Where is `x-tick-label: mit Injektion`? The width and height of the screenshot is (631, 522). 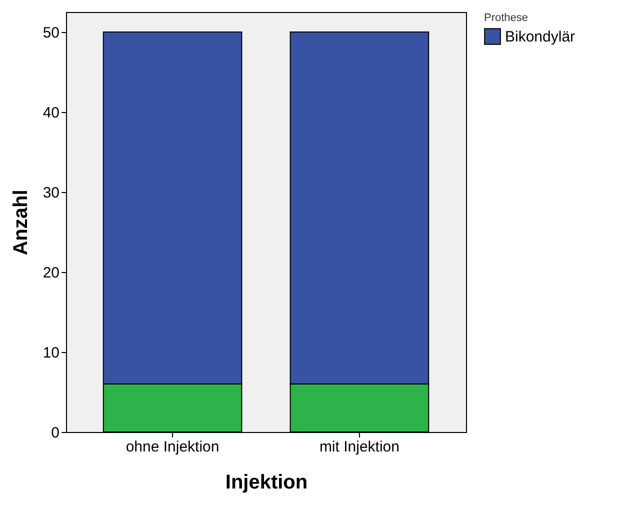
x-tick-label: mit Injektion is located at coordinates (359, 447).